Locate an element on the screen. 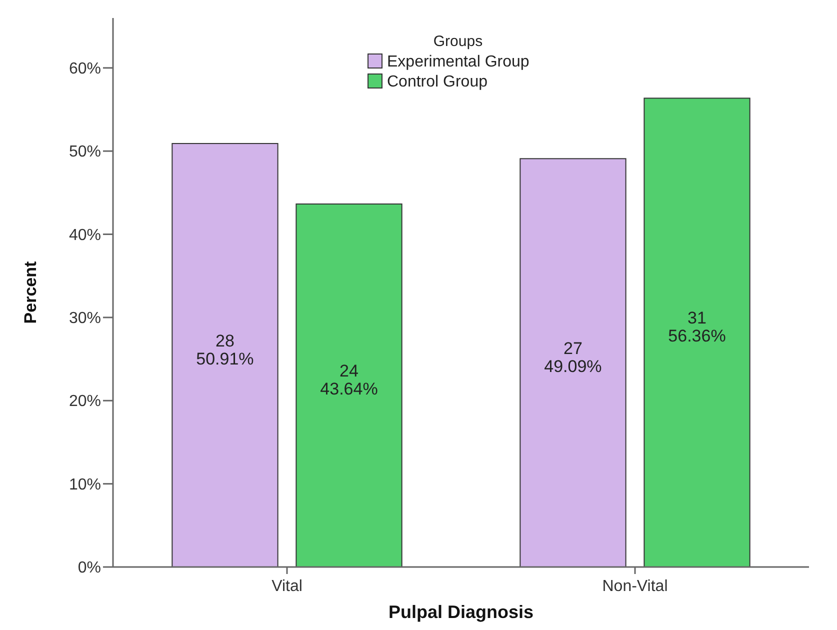  y-tick-label: 40% is located at coordinates (84, 235).